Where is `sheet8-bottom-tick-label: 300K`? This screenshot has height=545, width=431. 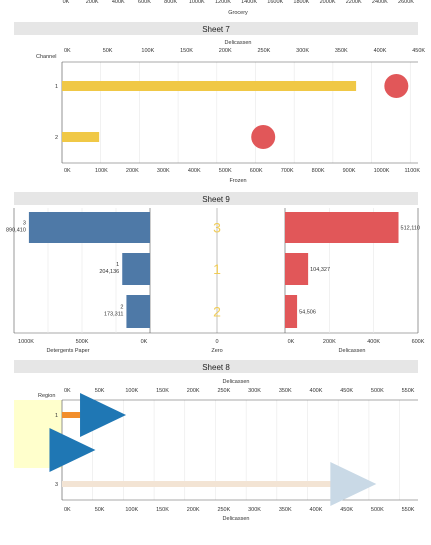
sheet8-bottom-tick-label: 300K is located at coordinates (254, 510).